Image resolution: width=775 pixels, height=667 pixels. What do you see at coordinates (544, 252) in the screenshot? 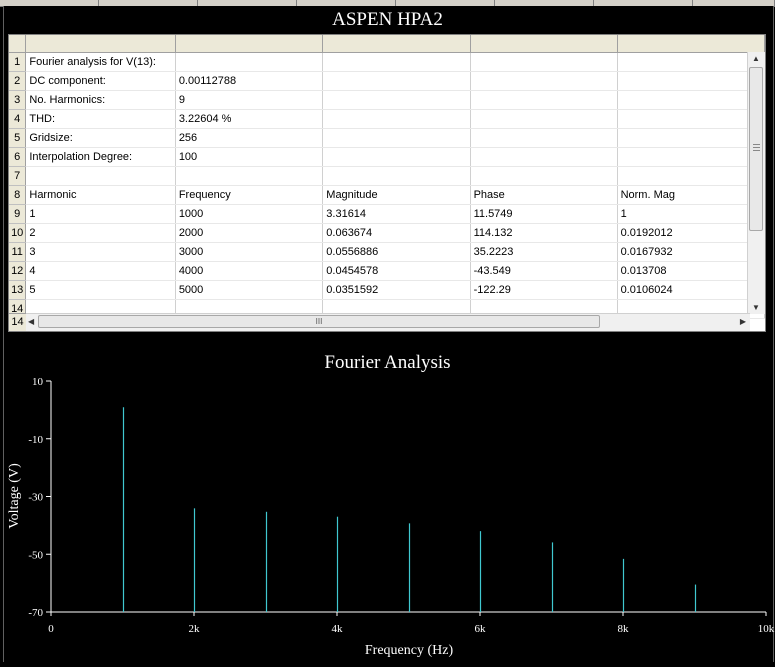
I see `grid-cell: 35.2223` at bounding box center [544, 252].